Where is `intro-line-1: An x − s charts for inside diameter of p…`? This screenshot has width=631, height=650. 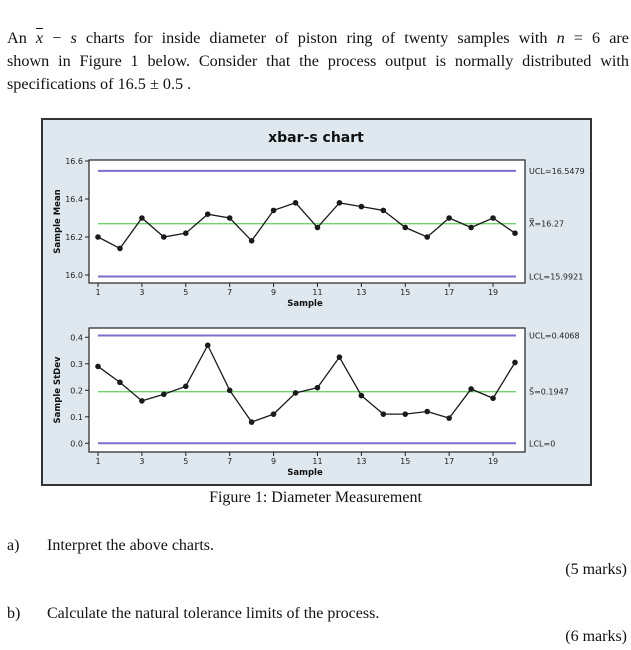 intro-line-1: An x − s charts for inside diameter of p… is located at coordinates (318, 38).